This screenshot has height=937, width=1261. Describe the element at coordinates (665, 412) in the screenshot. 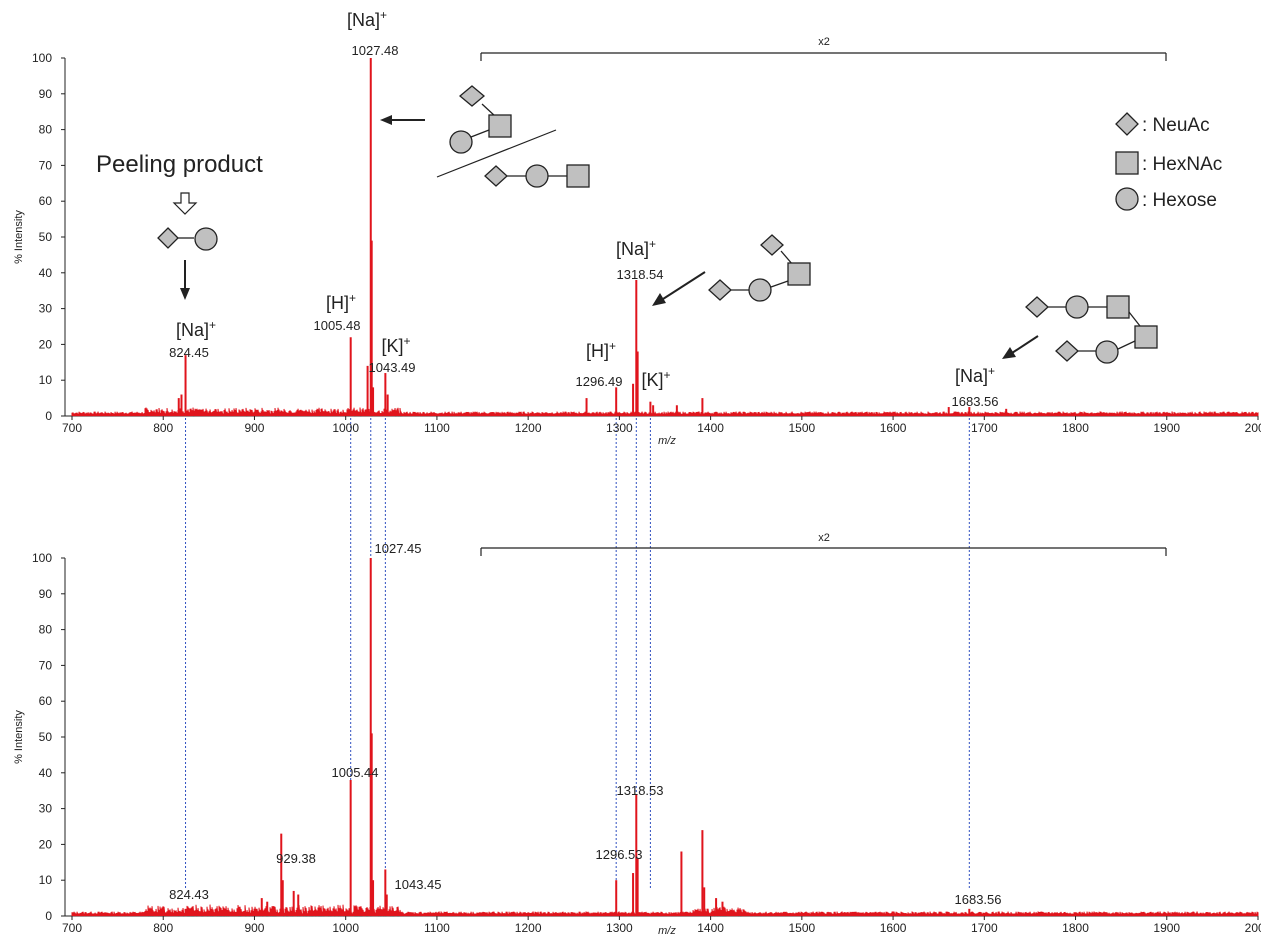

I see `top-spectrum-trace` at that location.